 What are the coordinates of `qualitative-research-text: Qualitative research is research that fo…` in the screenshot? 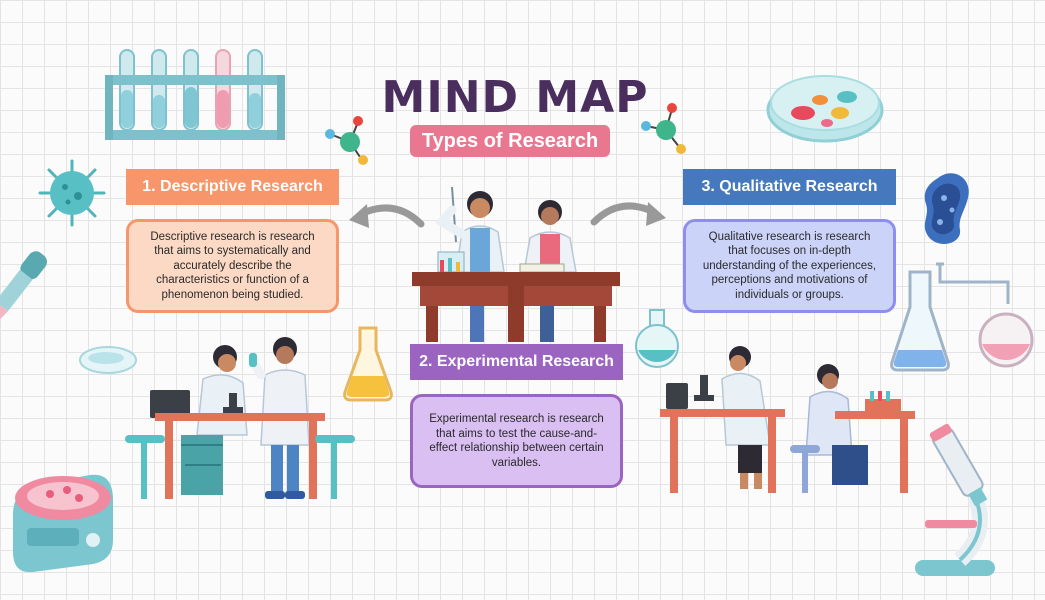 It's located at (789, 265).